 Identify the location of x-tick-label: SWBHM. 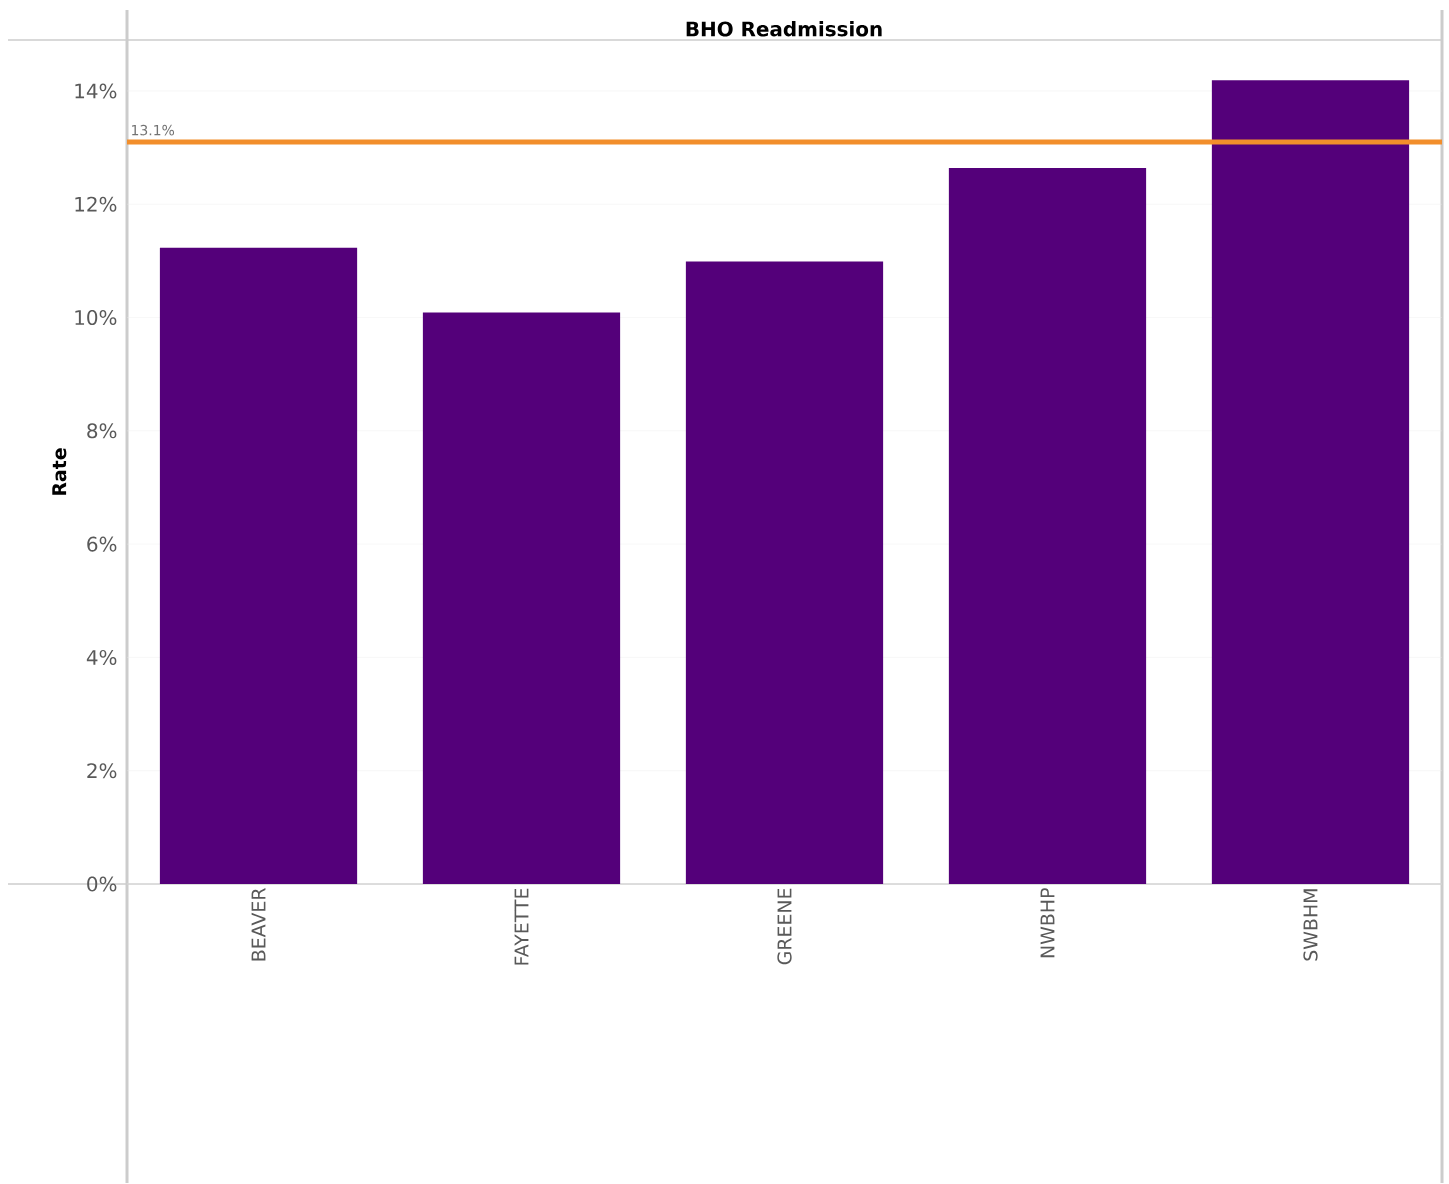
(1310, 925).